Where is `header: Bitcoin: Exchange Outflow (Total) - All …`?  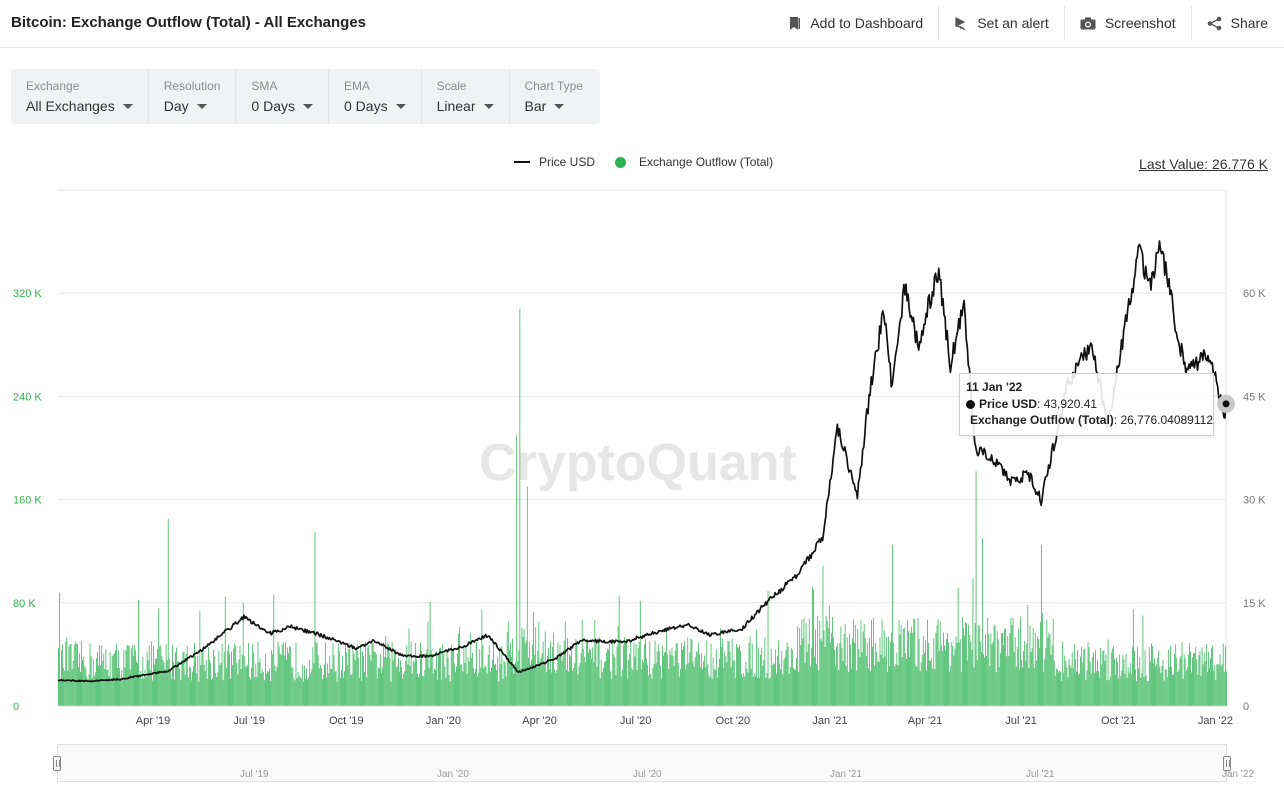
header: Bitcoin: Exchange Outflow (Total) - All … is located at coordinates (642, 24).